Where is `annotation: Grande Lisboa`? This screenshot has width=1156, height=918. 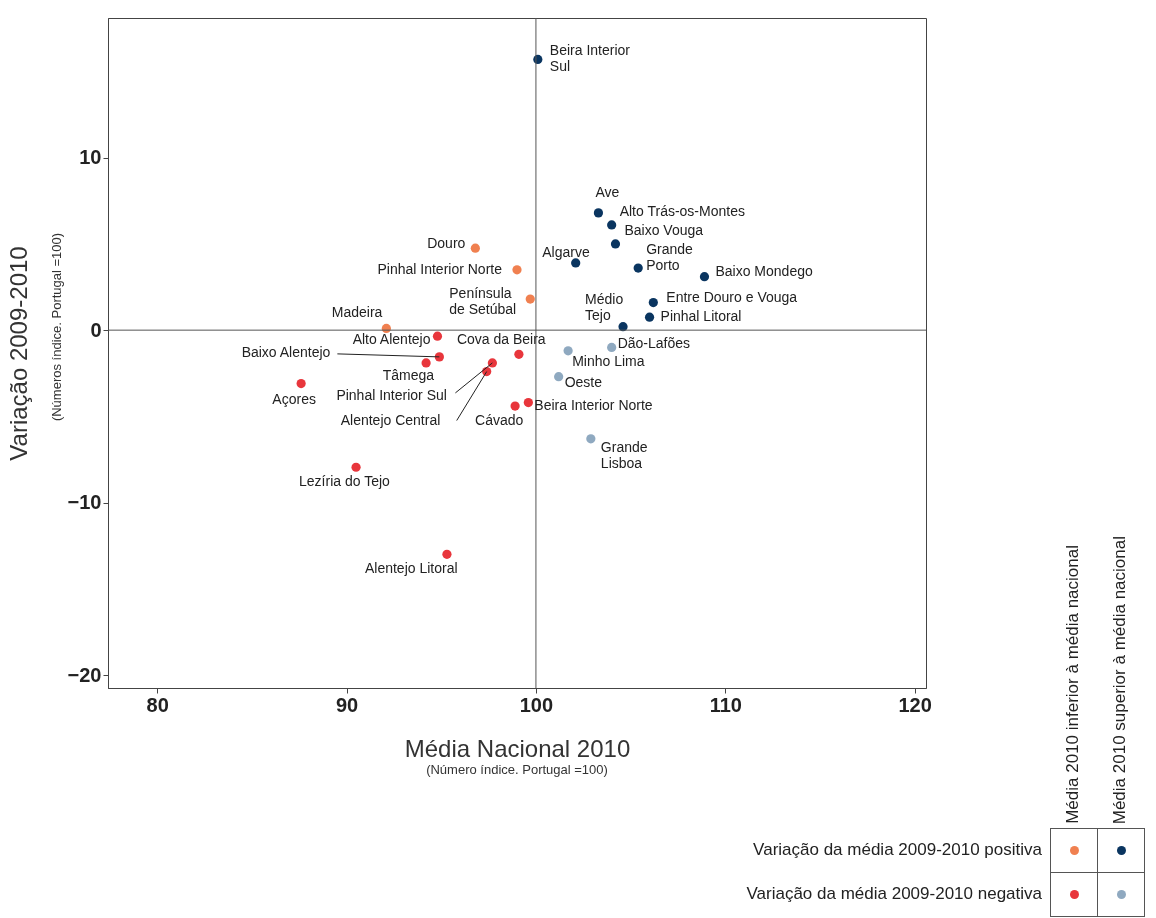
annotation: Grande Lisboa is located at coordinates (624, 454).